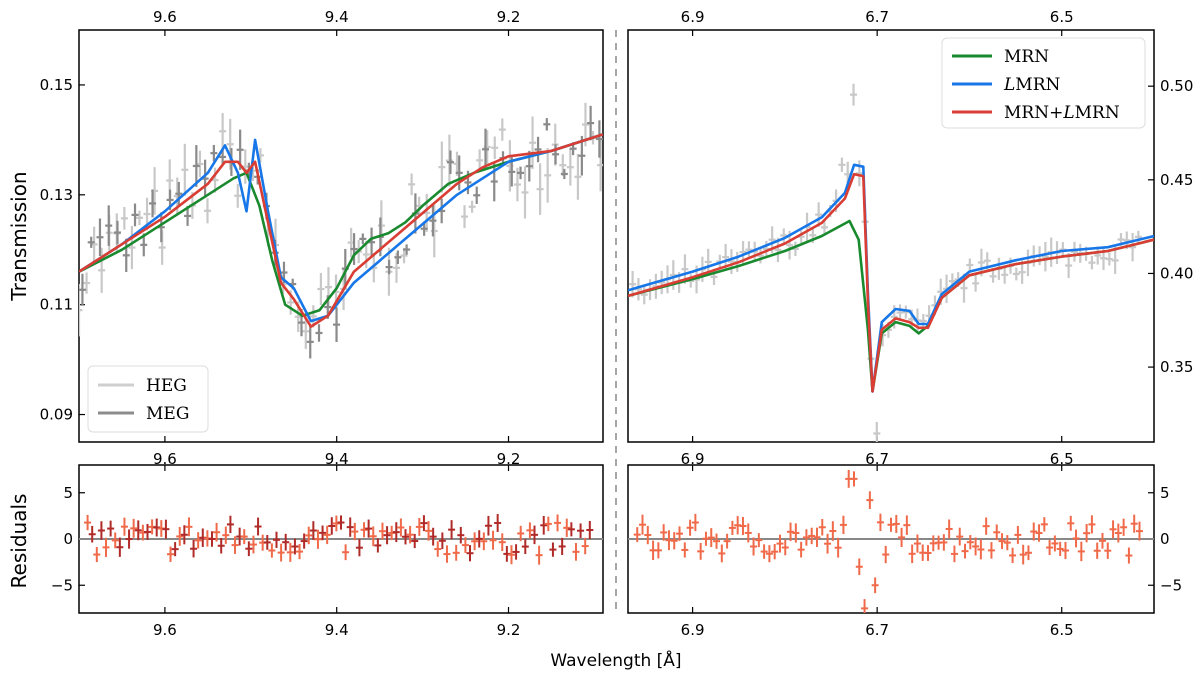 The height and width of the screenshot is (676, 1200). I want to click on y-tick-label: 0.13, so click(56, 195).